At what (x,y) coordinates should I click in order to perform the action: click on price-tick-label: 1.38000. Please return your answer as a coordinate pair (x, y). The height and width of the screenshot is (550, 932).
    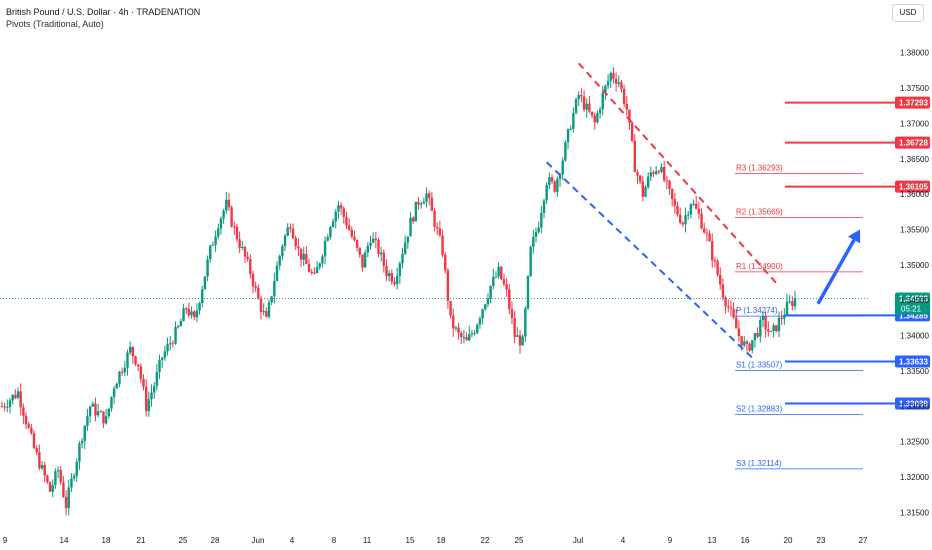
    Looking at the image, I should click on (914, 53).